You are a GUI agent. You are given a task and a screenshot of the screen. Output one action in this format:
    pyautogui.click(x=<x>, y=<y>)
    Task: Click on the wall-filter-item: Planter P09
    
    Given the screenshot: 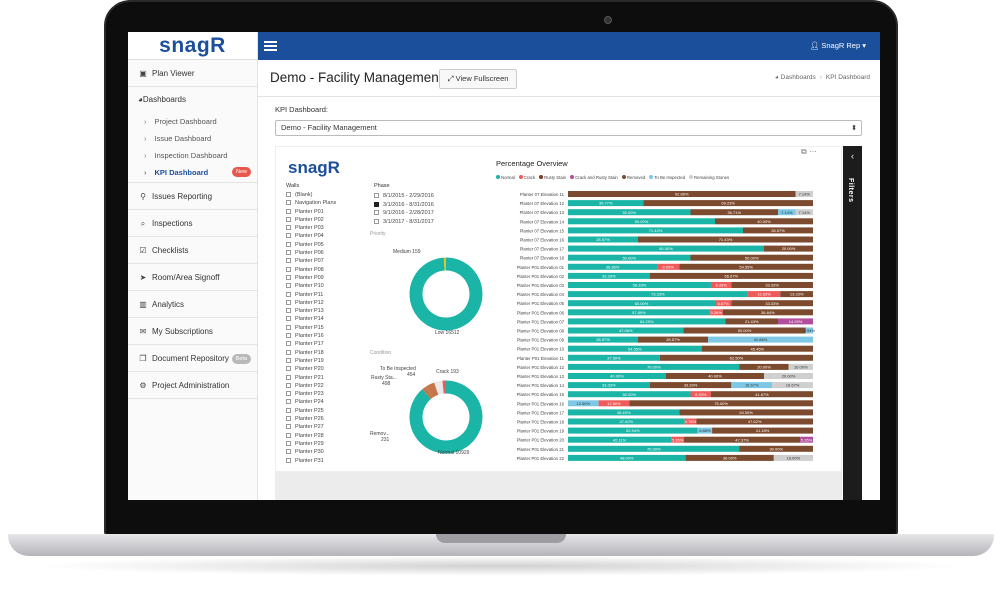 What is the action you would take?
    pyautogui.click(x=326, y=278)
    